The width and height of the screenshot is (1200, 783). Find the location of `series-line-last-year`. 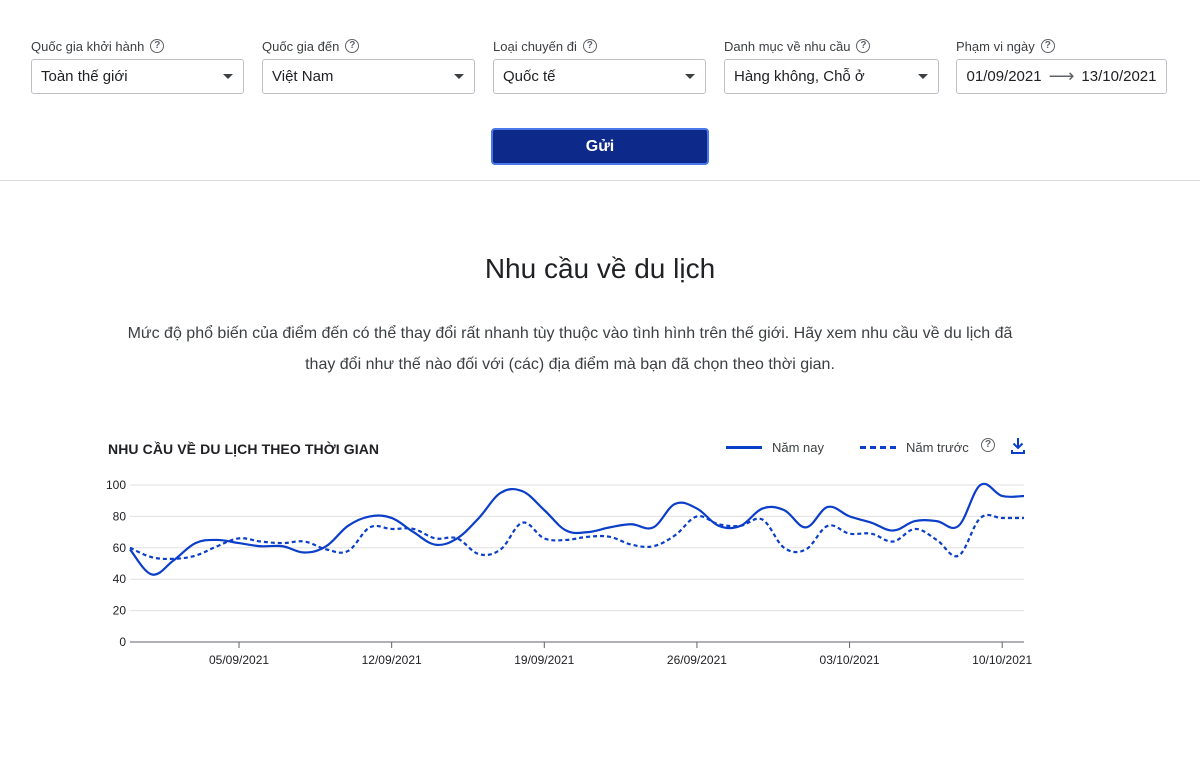

series-line-last-year is located at coordinates (576, 537).